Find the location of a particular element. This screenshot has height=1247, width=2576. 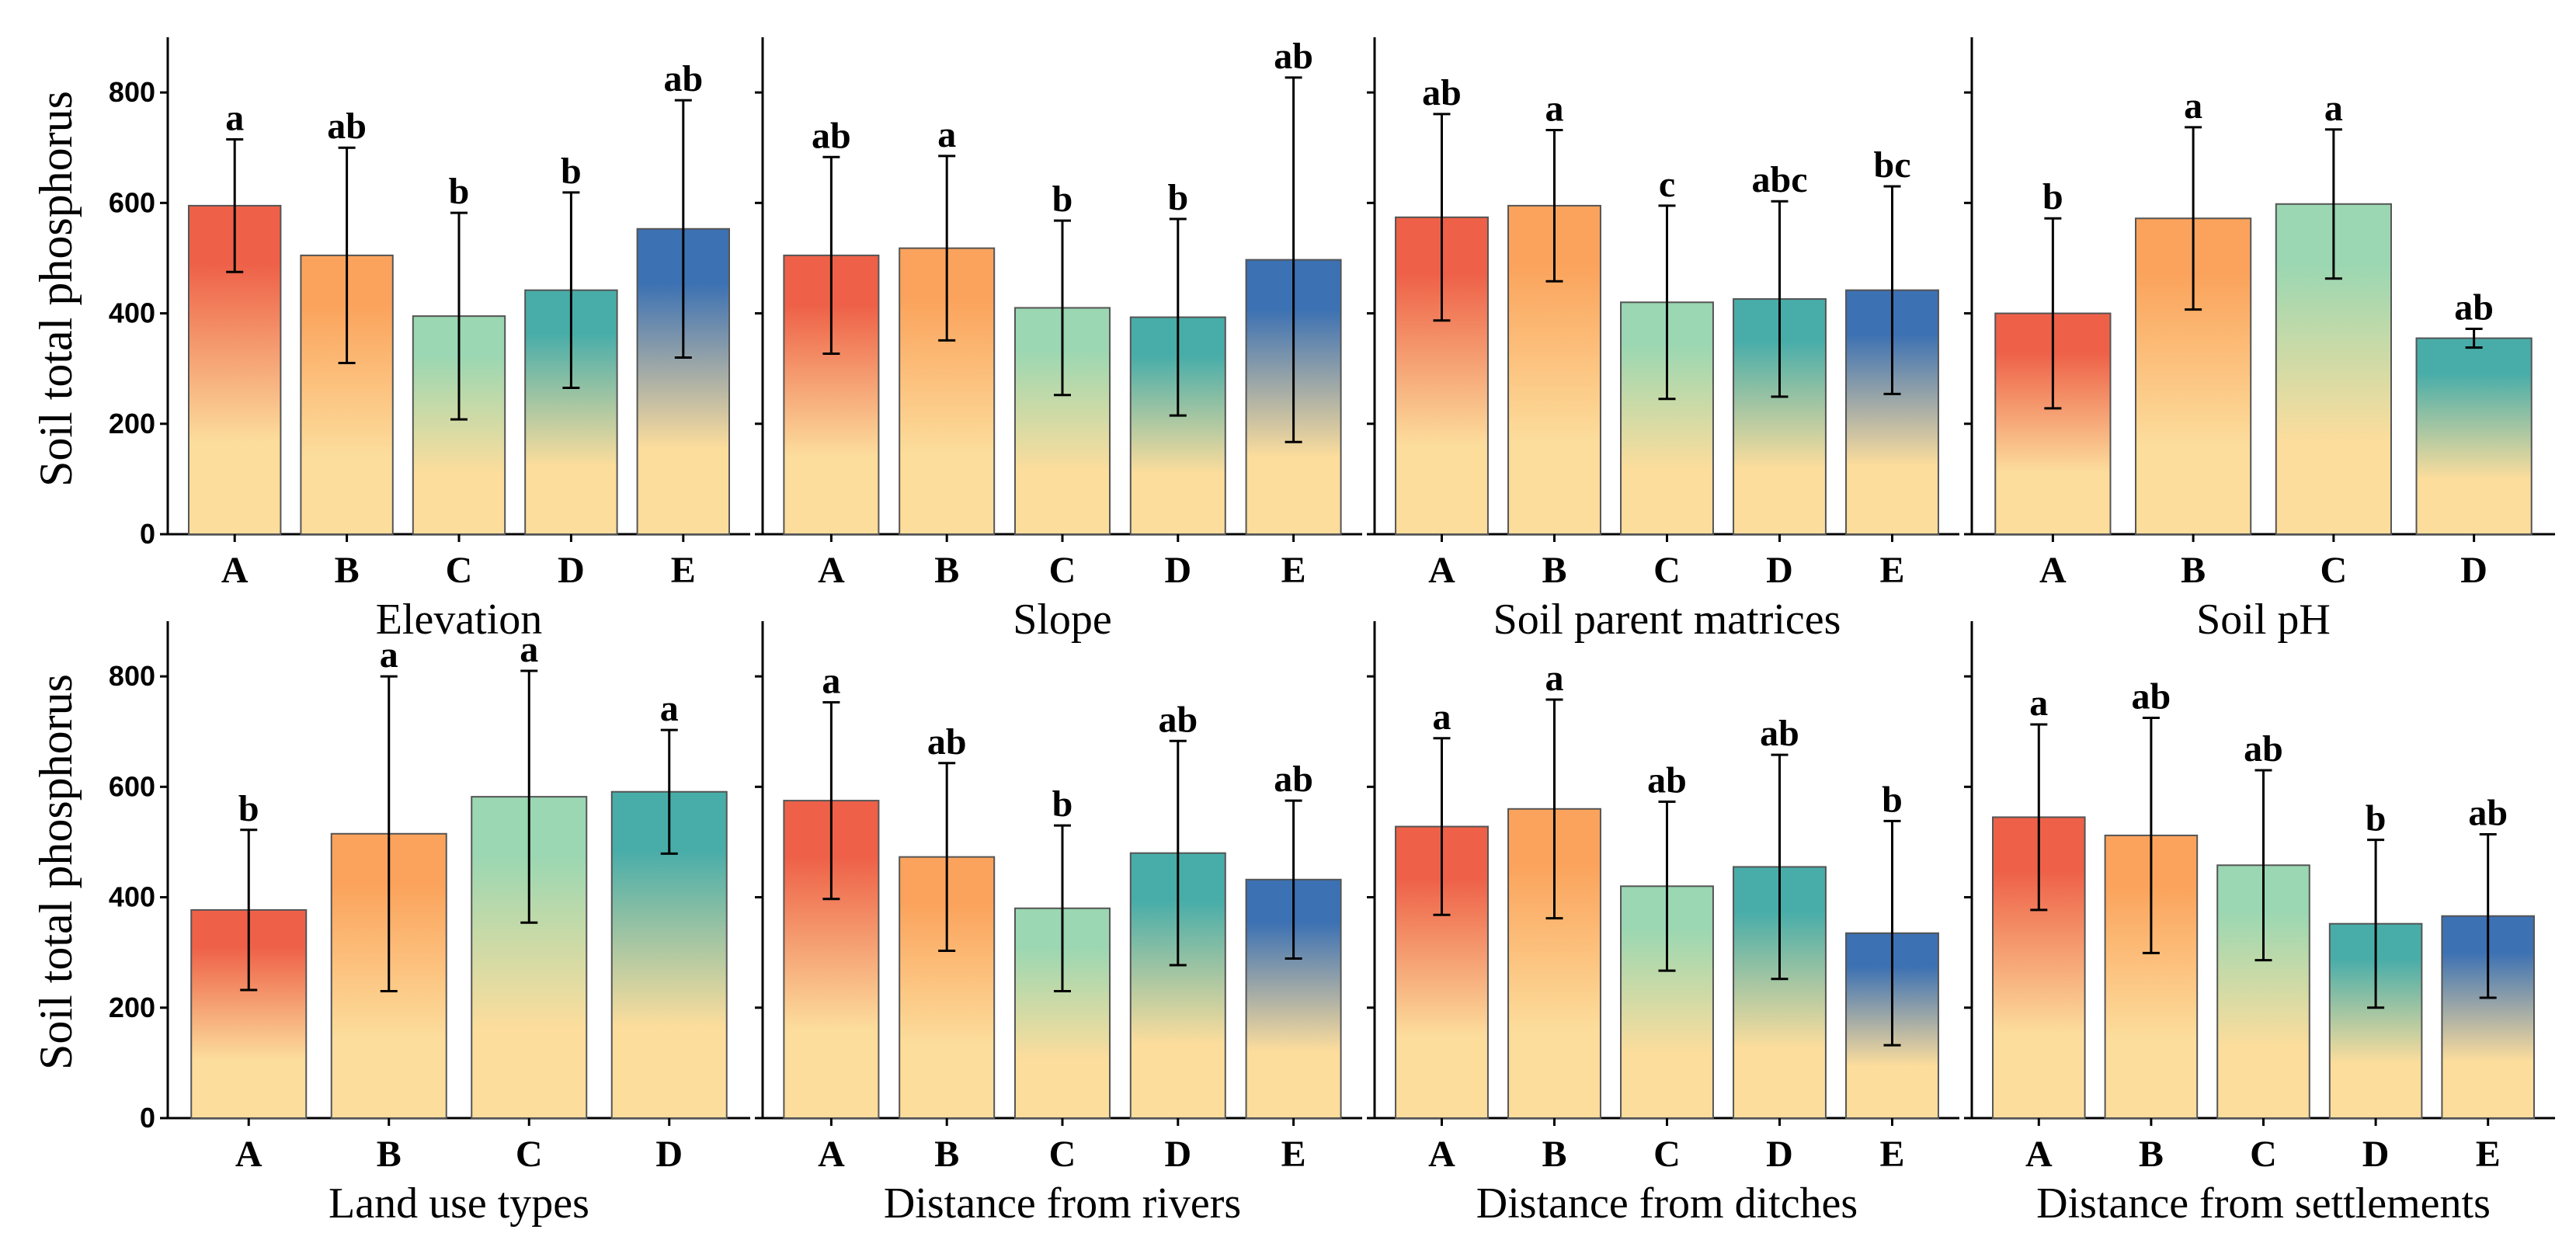

panel-2: ab Aa Bb Cb Dab E Slope is located at coordinates (1058, 340).